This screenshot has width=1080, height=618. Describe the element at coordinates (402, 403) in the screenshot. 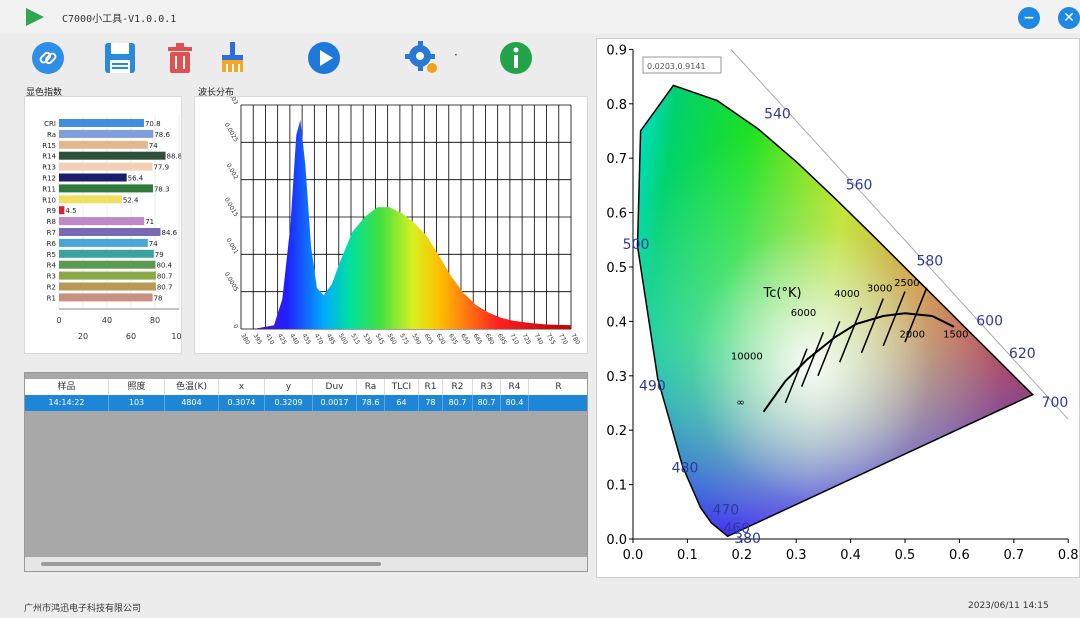

I see `table-cell: 64` at that location.